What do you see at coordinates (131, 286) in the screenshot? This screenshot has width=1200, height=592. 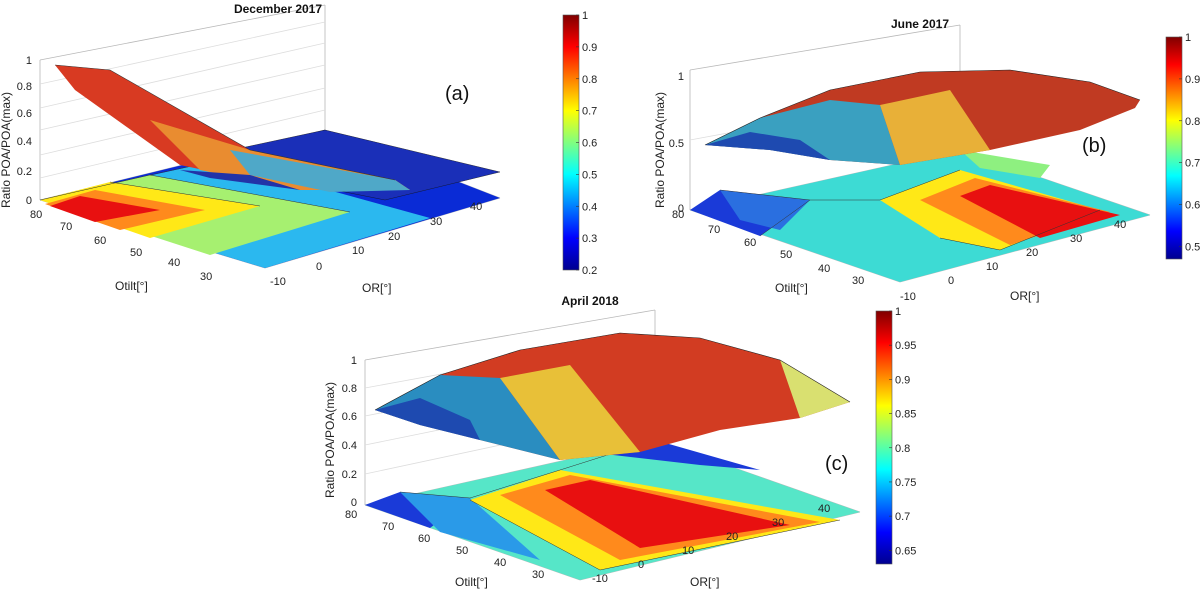 I see `panel-a-xlabel: Otilt[°]` at bounding box center [131, 286].